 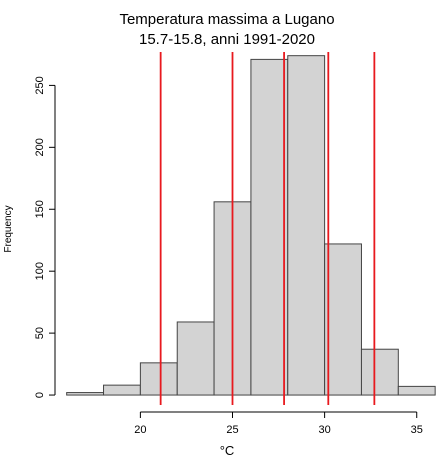 What do you see at coordinates (40, 271) in the screenshot?
I see `y-tick-label-2: 100` at bounding box center [40, 271].